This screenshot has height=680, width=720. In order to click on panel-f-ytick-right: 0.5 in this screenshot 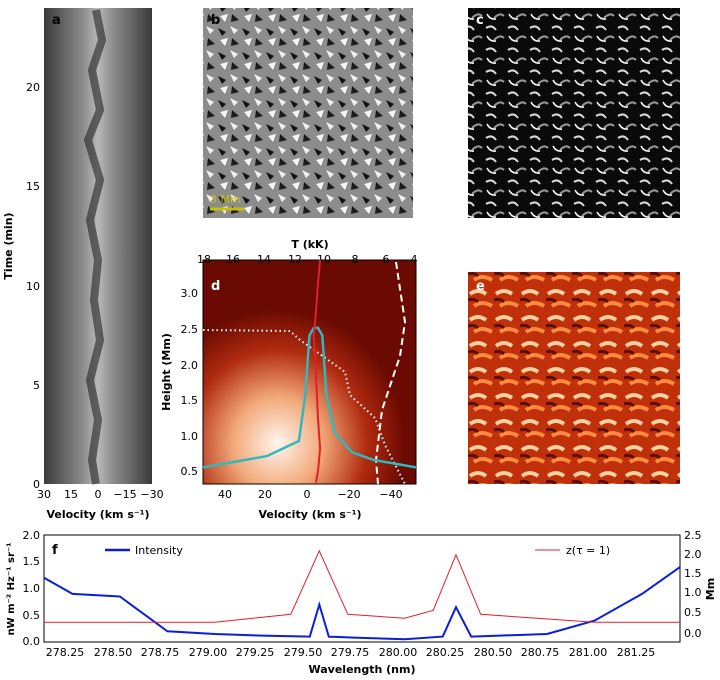, I will do `click(693, 612)`.